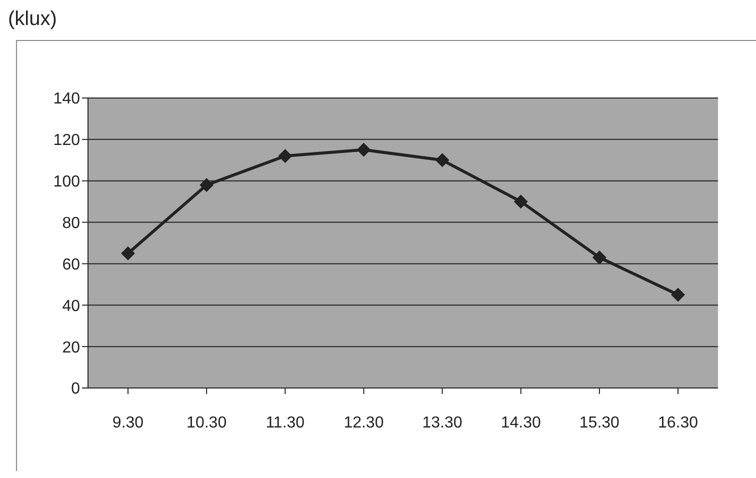 Image resolution: width=756 pixels, height=478 pixels. Describe the element at coordinates (599, 423) in the screenshot. I see `x-tick-label: 15.30` at that location.